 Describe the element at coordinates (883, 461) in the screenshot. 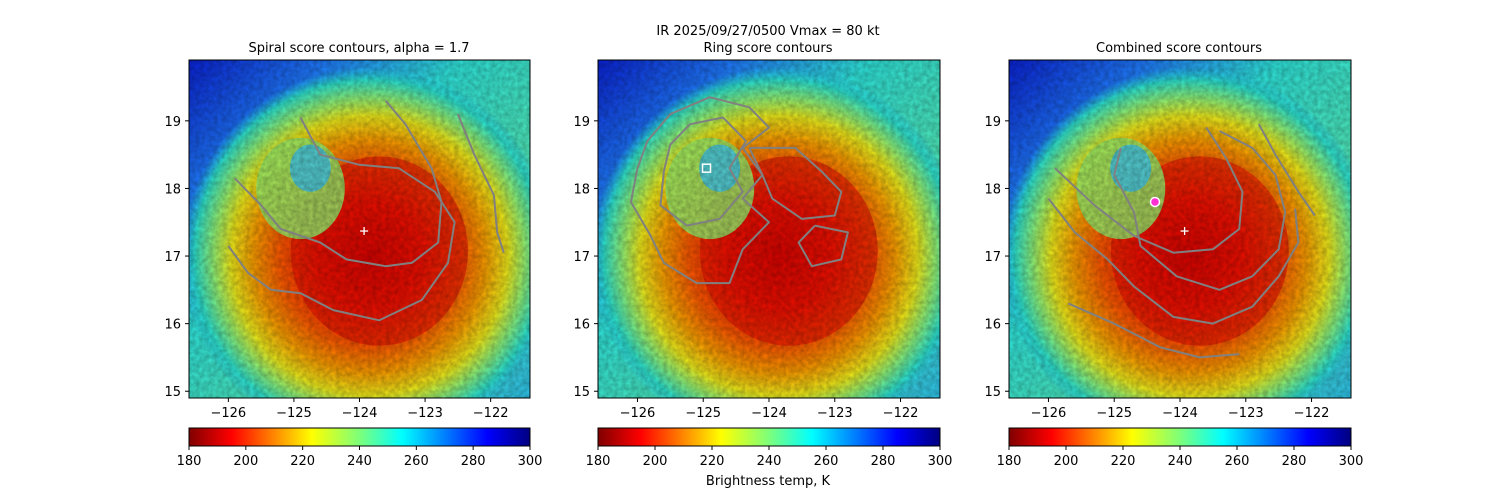

I see `ring-colorbar-tick-label-5: 280` at that location.